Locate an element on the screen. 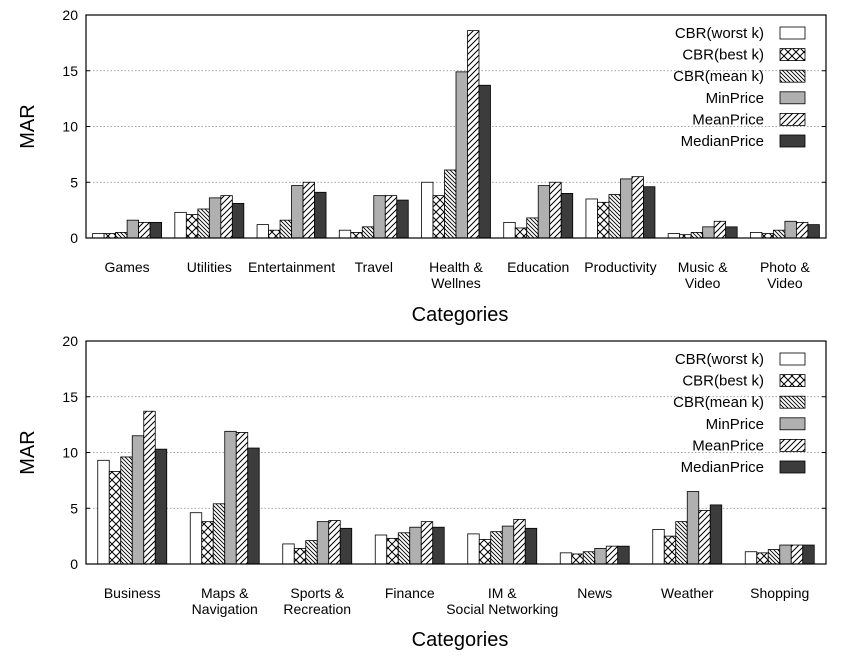 This screenshot has width=855, height=664. legend-label: CBR(best k) is located at coordinates (723, 381).